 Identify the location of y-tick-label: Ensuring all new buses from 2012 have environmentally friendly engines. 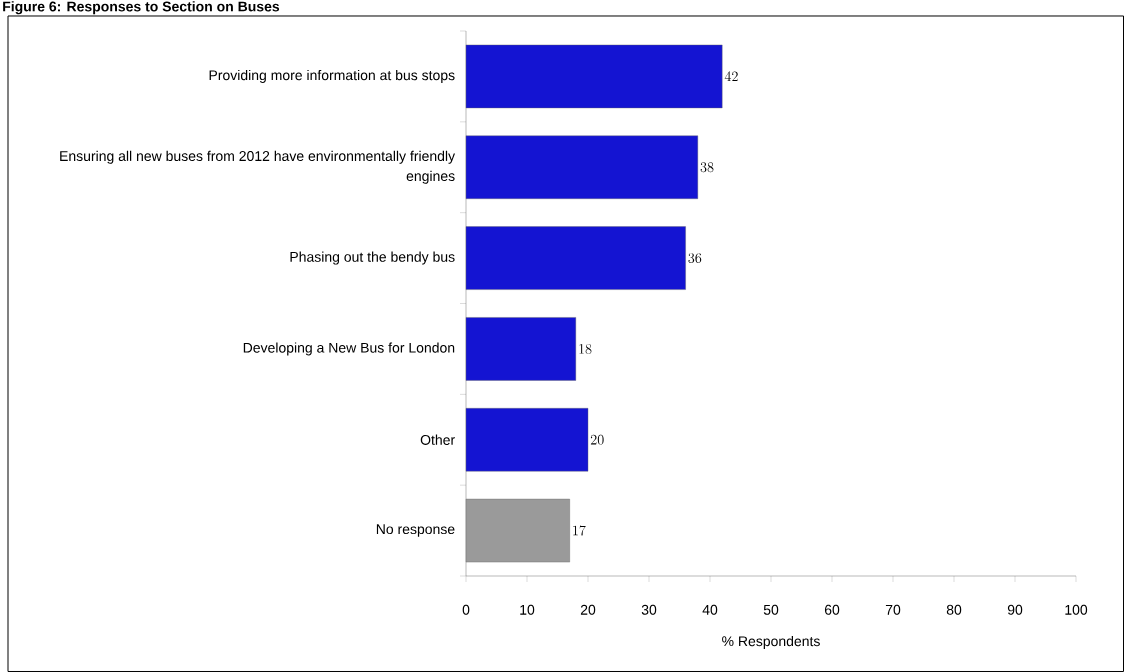
(258, 167).